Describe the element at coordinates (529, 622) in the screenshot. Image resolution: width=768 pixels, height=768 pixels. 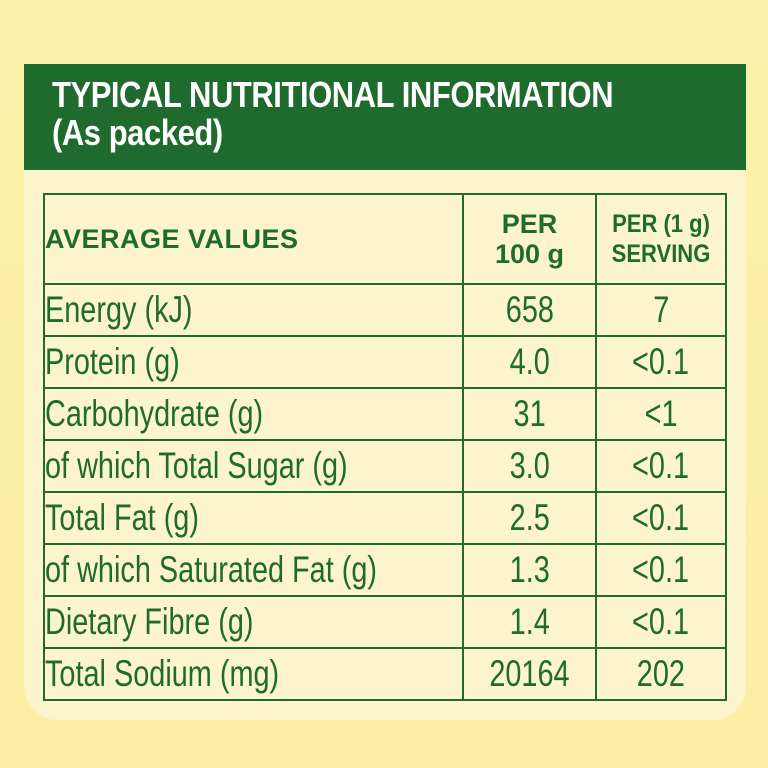
I see `per100-value: 1.4` at that location.